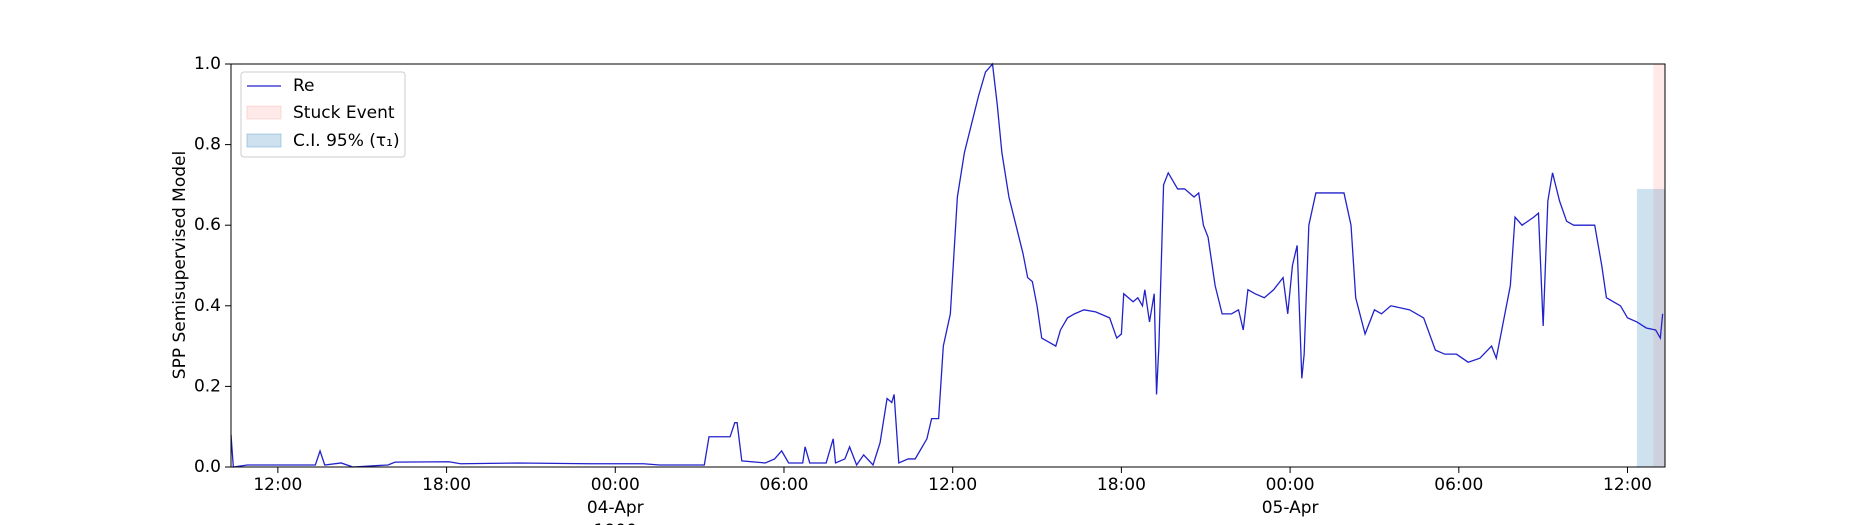  What do you see at coordinates (346, 141) in the screenshot?
I see `legend-label: C.I. 95% (τ₁)` at bounding box center [346, 141].